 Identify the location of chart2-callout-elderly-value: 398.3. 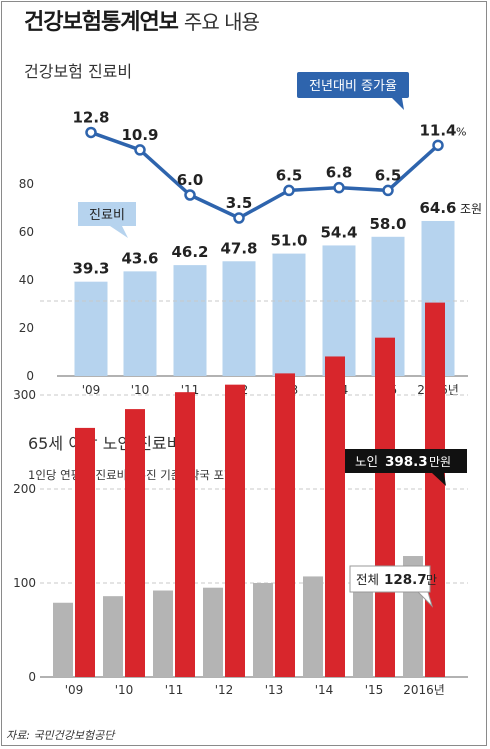
(406, 462).